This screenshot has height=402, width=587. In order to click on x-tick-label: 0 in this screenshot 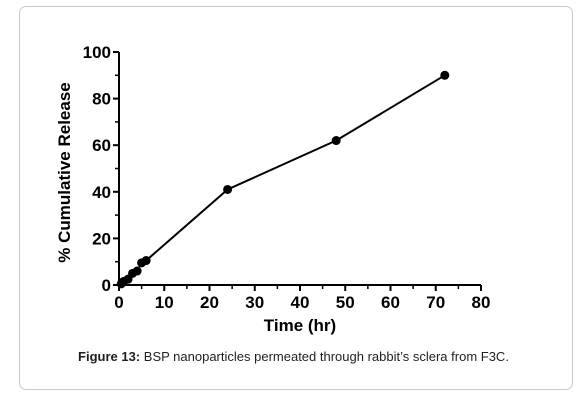, I will do `click(118, 302)`.